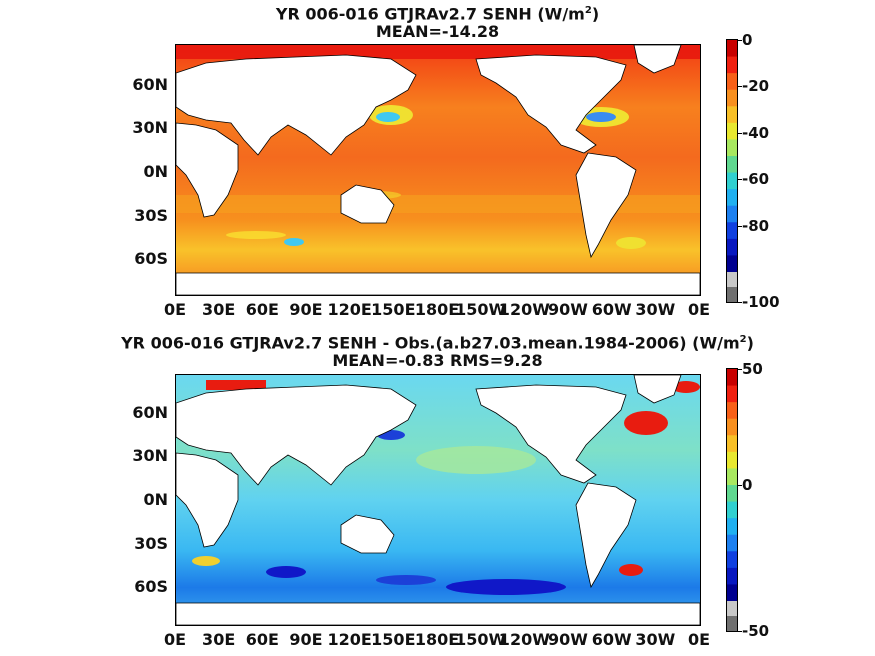 The height and width of the screenshot is (656, 875). Describe the element at coordinates (150, 127) in the screenshot. I see `panel1-lat-label: 30N` at that location.